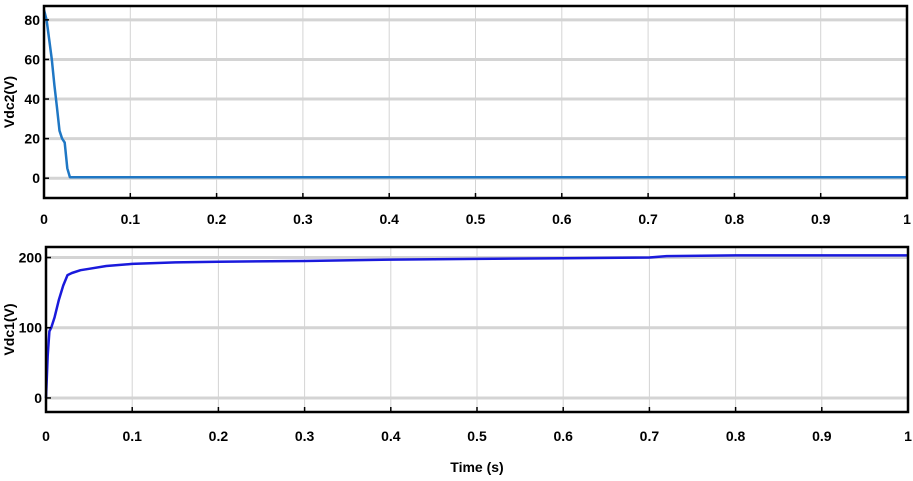 Image resolution: width=913 pixels, height=481 pixels. Describe the element at coordinates (32, 20) in the screenshot. I see `y-tick-label: 80` at that location.